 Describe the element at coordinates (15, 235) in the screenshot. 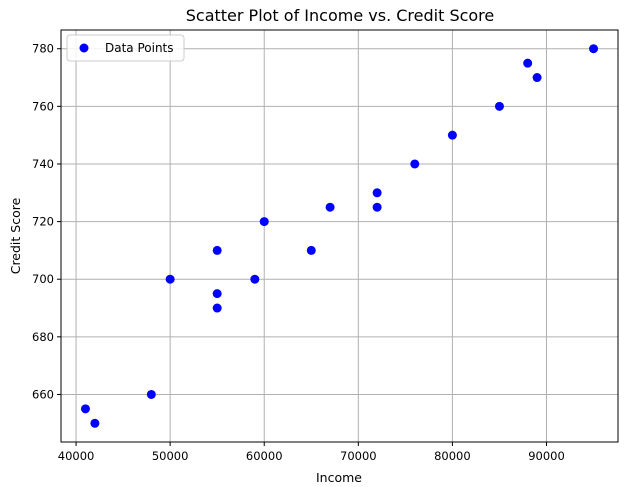

I see `y-axis-label: Credit Score` at that location.